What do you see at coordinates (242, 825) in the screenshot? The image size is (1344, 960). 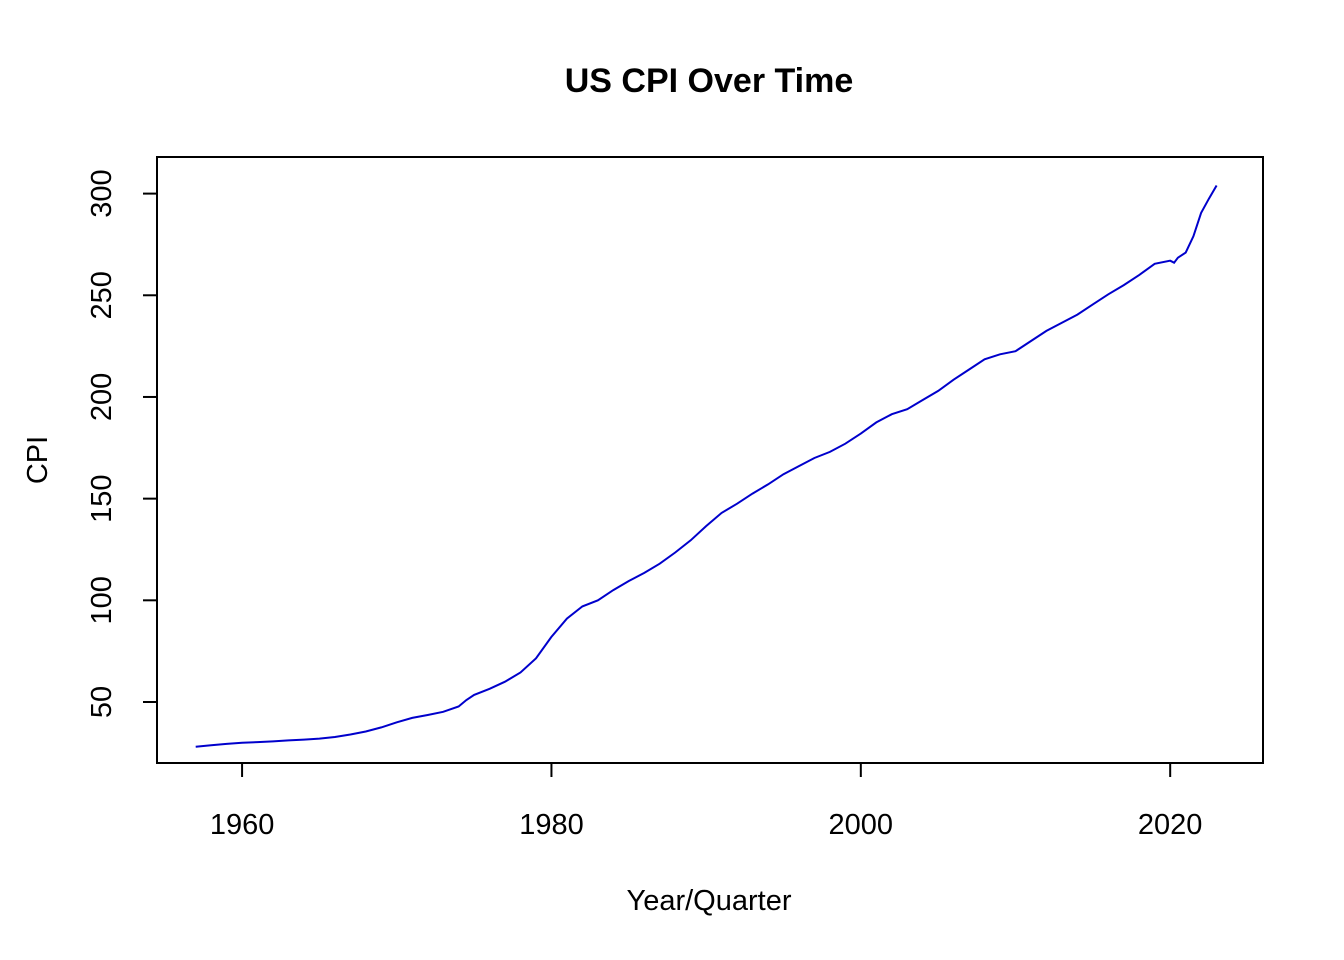 I see `x-tick-label: 1960` at bounding box center [242, 825].